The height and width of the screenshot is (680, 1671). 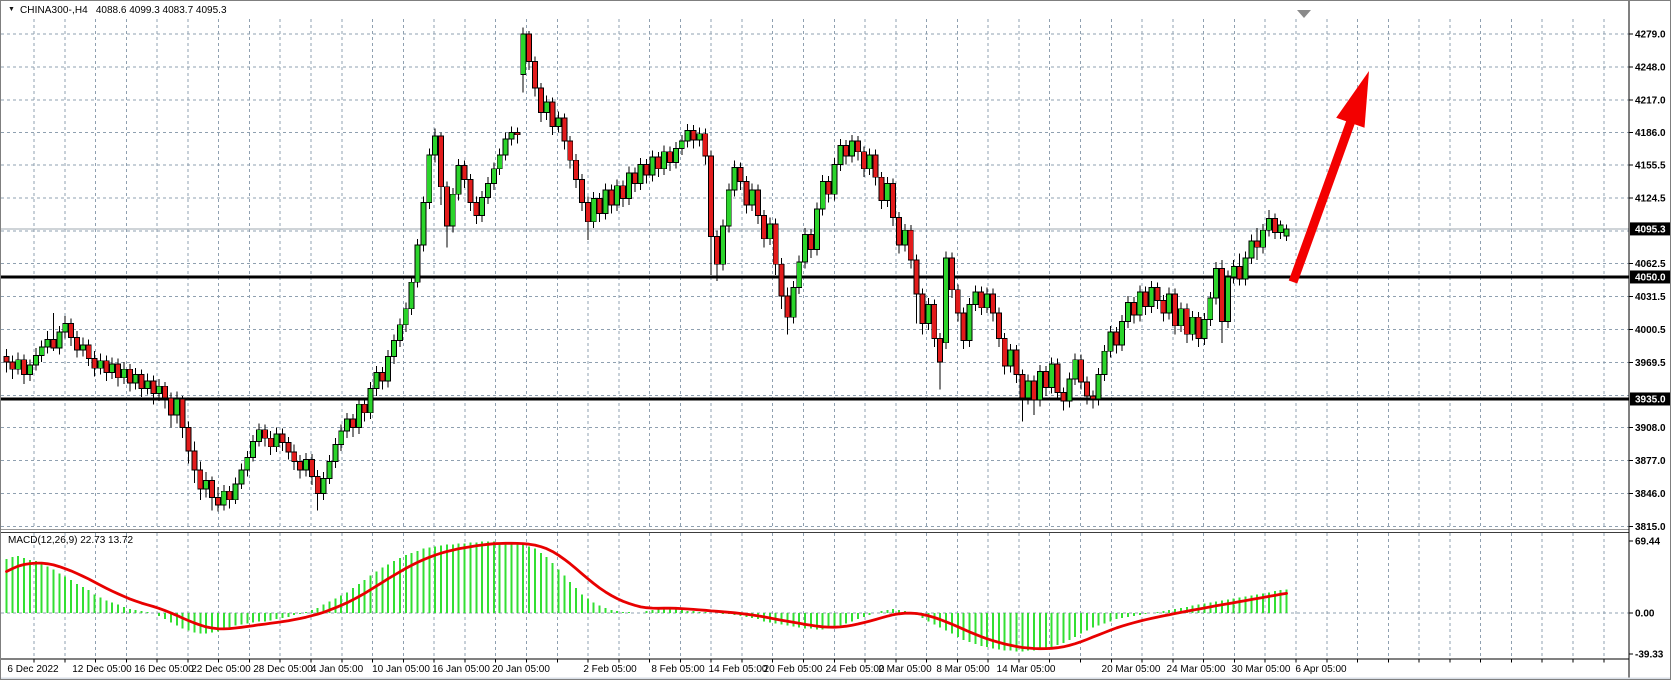 I want to click on price-axis-label: 3969.5, so click(x=1650, y=363).